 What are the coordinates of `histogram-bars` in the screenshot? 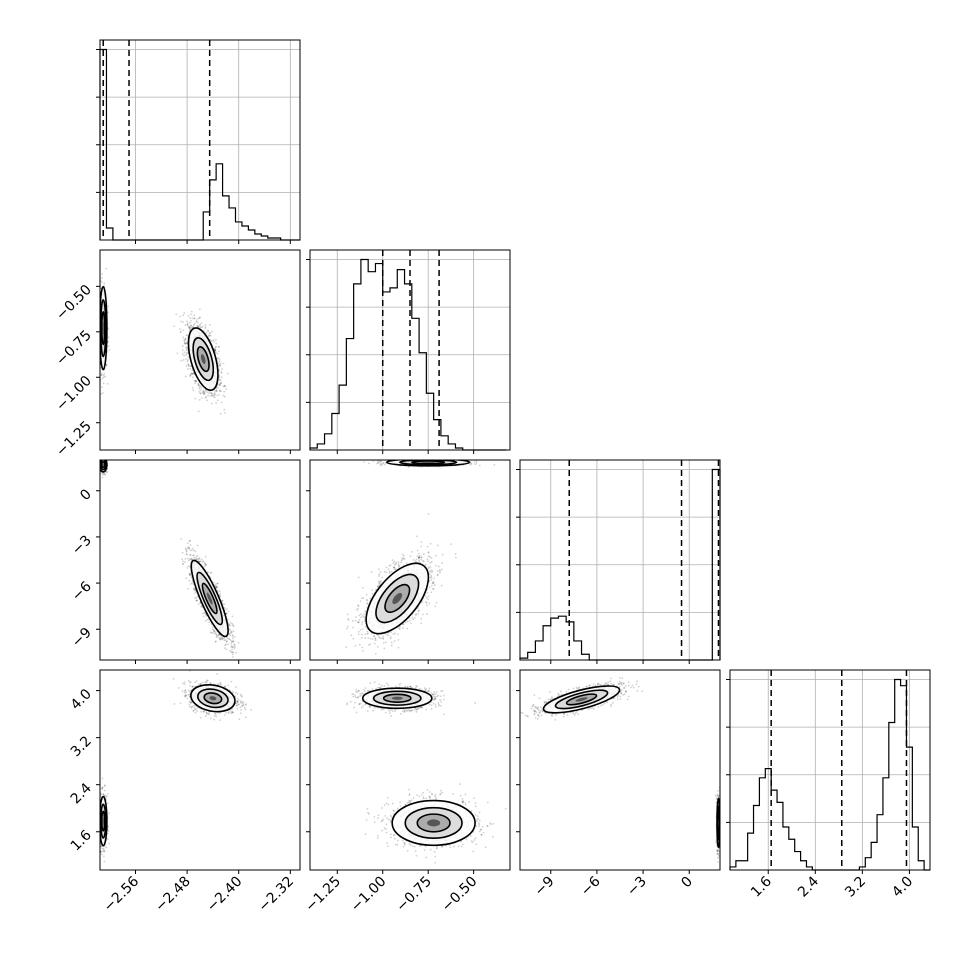 It's located at (408, 354).